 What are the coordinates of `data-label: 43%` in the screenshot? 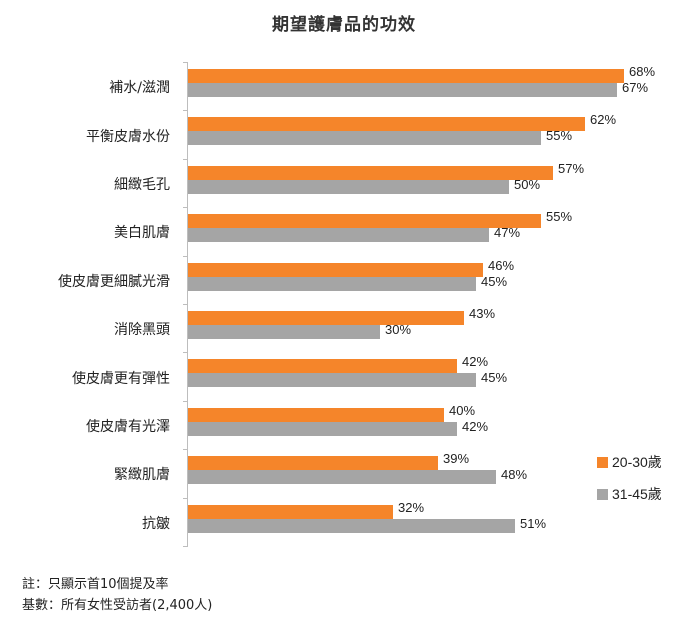 It's located at (482, 313).